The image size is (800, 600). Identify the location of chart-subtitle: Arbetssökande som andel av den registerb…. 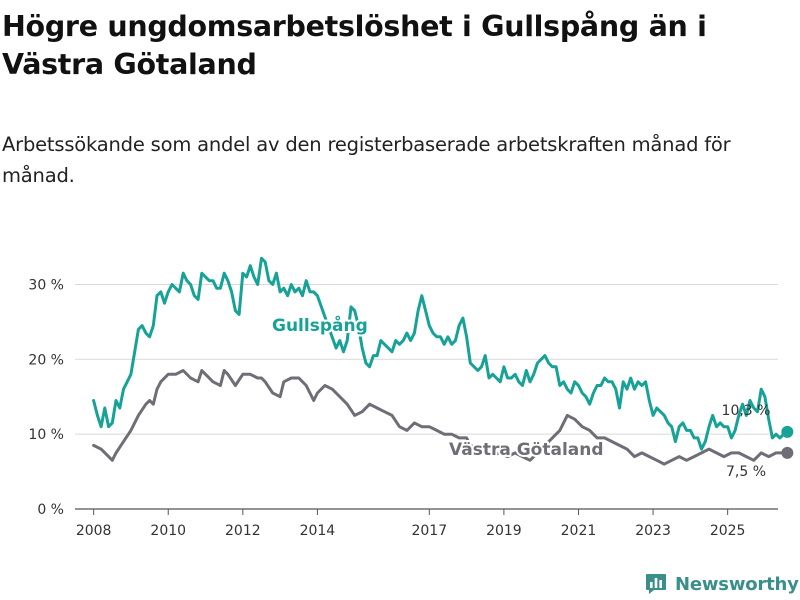
(366, 160).